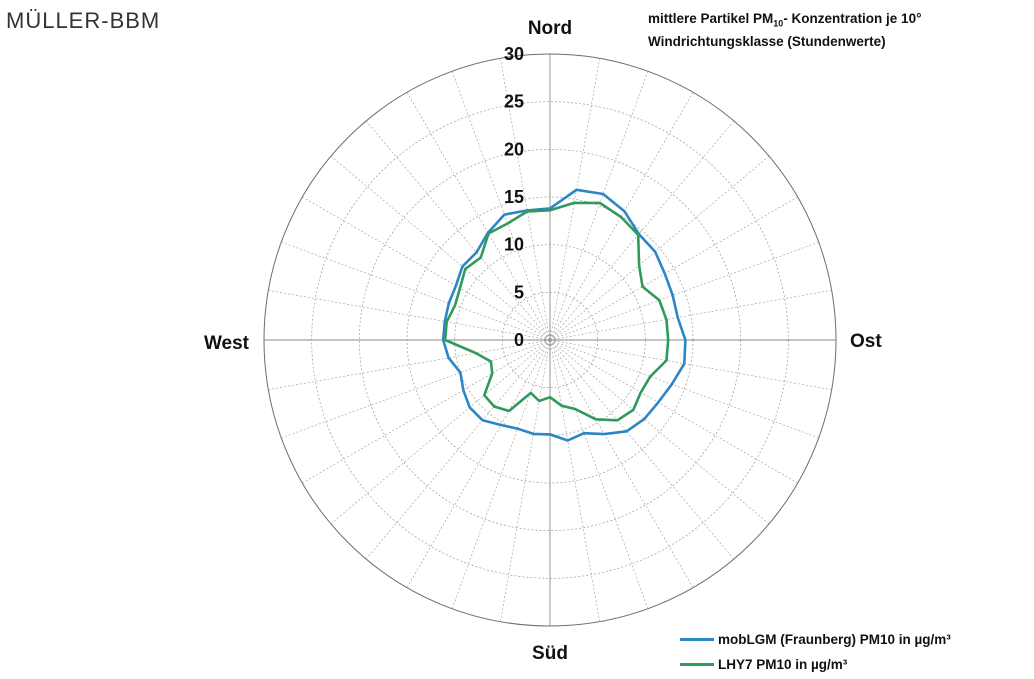 This screenshot has width=1034, height=679. I want to click on r-tick-label: 30, so click(514, 54).